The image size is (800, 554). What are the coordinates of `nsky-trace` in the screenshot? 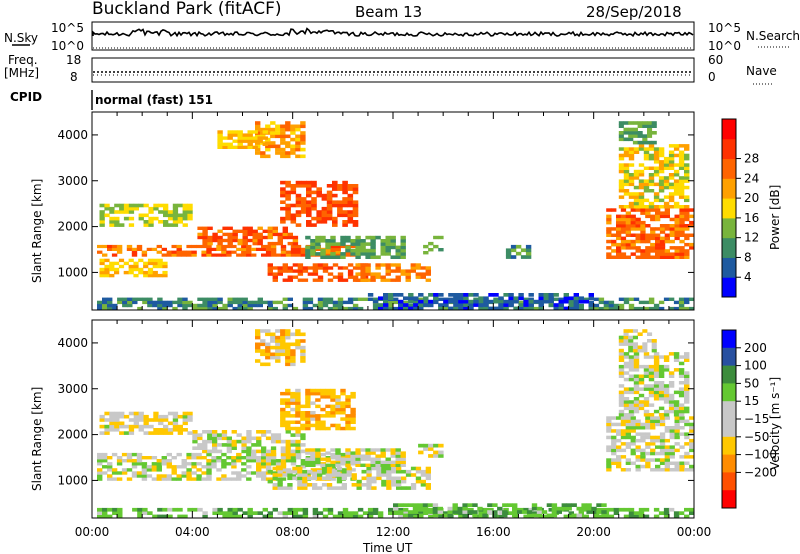 It's located at (393, 32).